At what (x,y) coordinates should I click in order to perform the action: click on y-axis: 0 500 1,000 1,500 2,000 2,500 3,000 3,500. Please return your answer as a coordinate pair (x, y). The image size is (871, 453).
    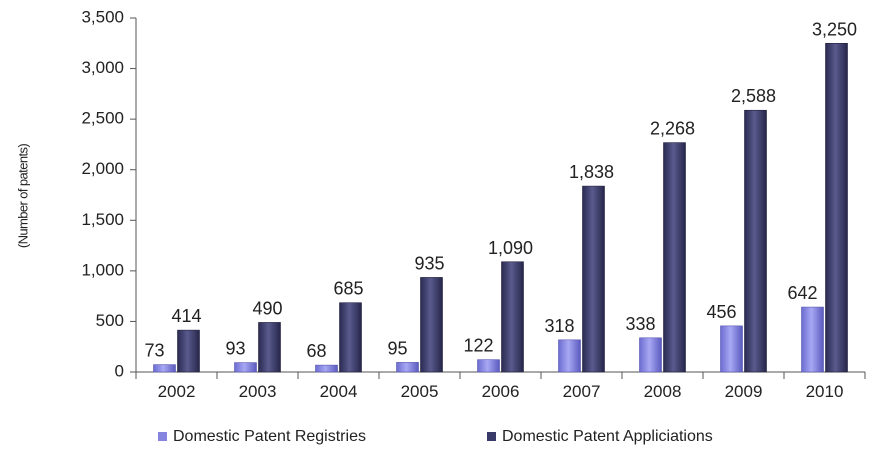
    Looking at the image, I should click on (109, 193).